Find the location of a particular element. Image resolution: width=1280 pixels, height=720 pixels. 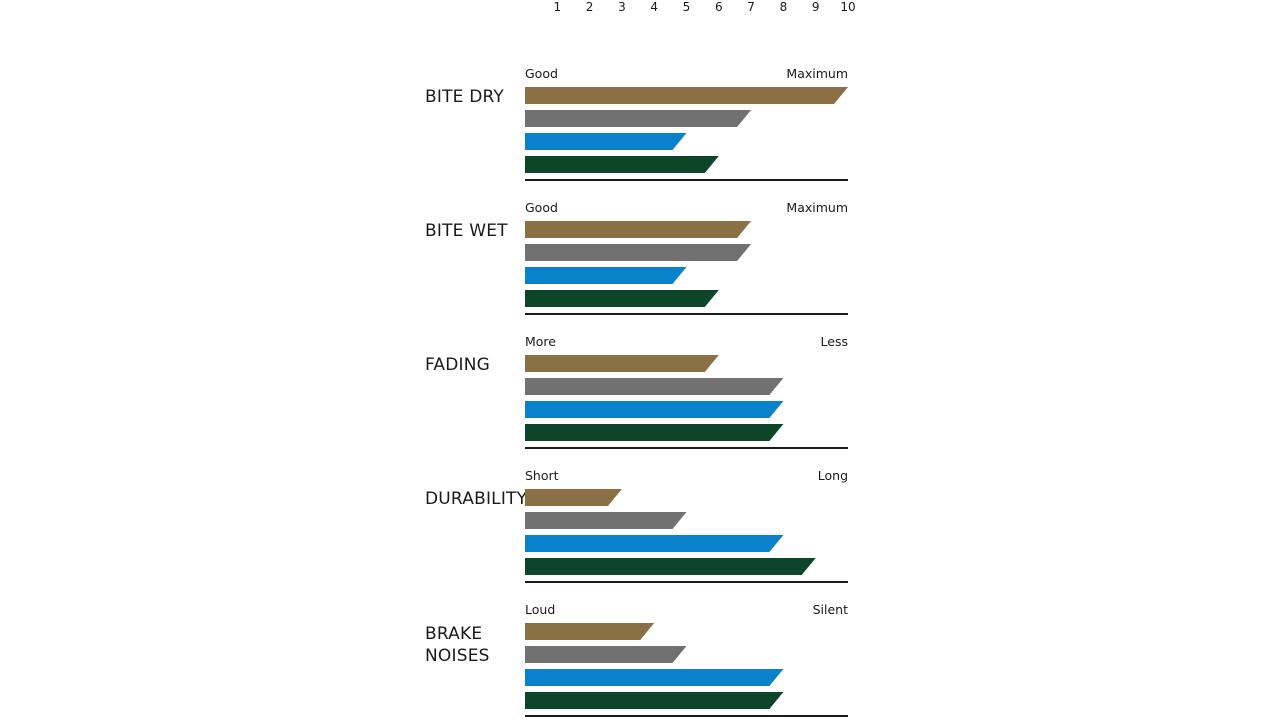

category-label: FADING is located at coordinates (457, 365).